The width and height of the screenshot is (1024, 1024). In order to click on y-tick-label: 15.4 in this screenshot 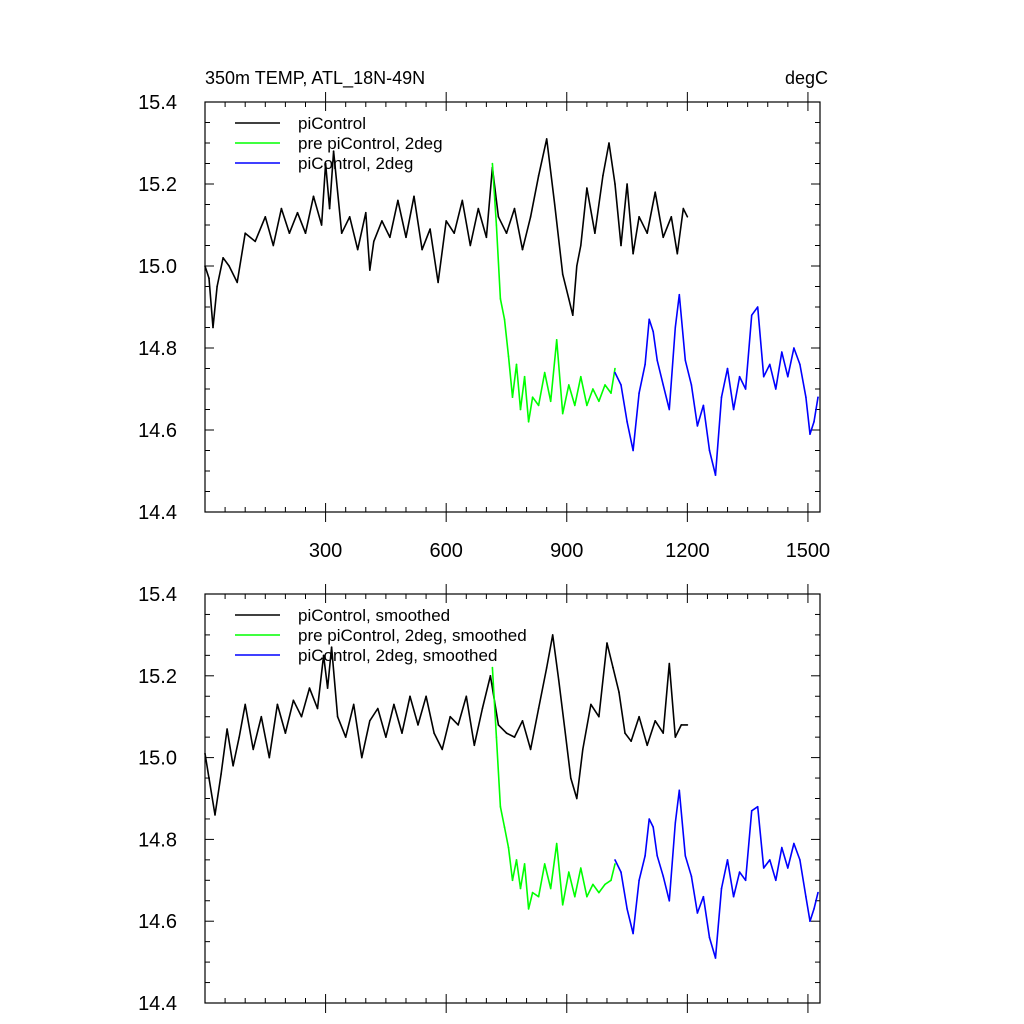, I will do `click(157, 103)`.